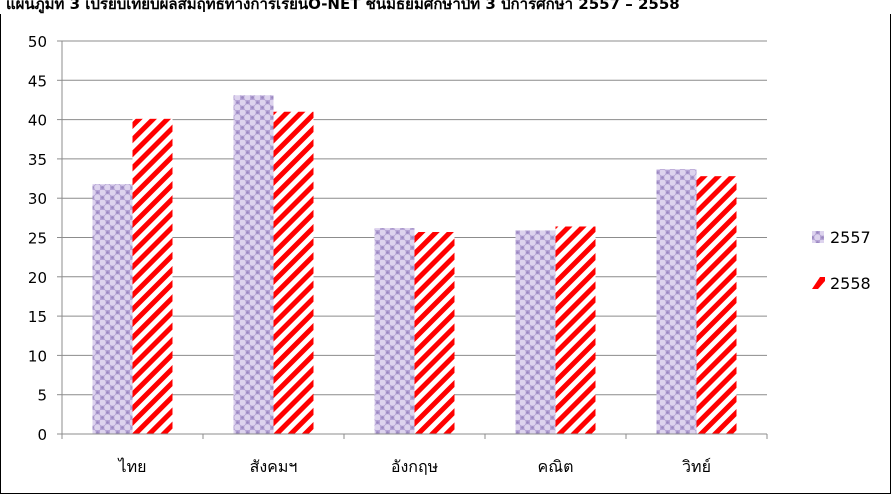 Image resolution: width=893 pixels, height=496 pixels. I want to click on x-tick-label: คณิต, so click(556, 466).